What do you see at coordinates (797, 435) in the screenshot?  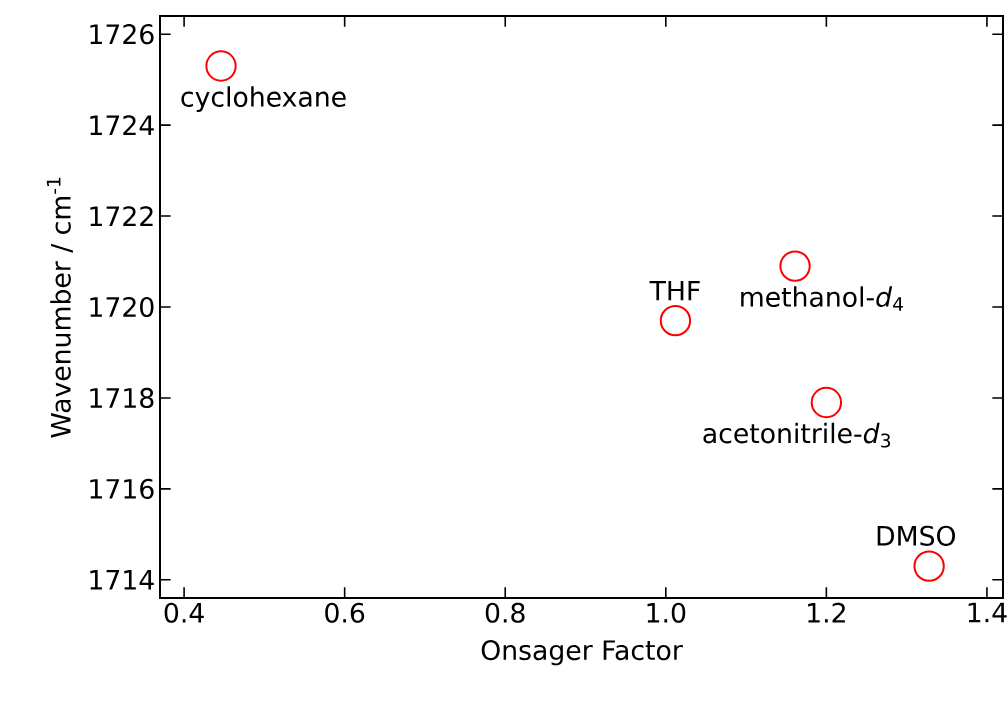 I see `annotation: acetonitrile-d$_{3}$` at bounding box center [797, 435].